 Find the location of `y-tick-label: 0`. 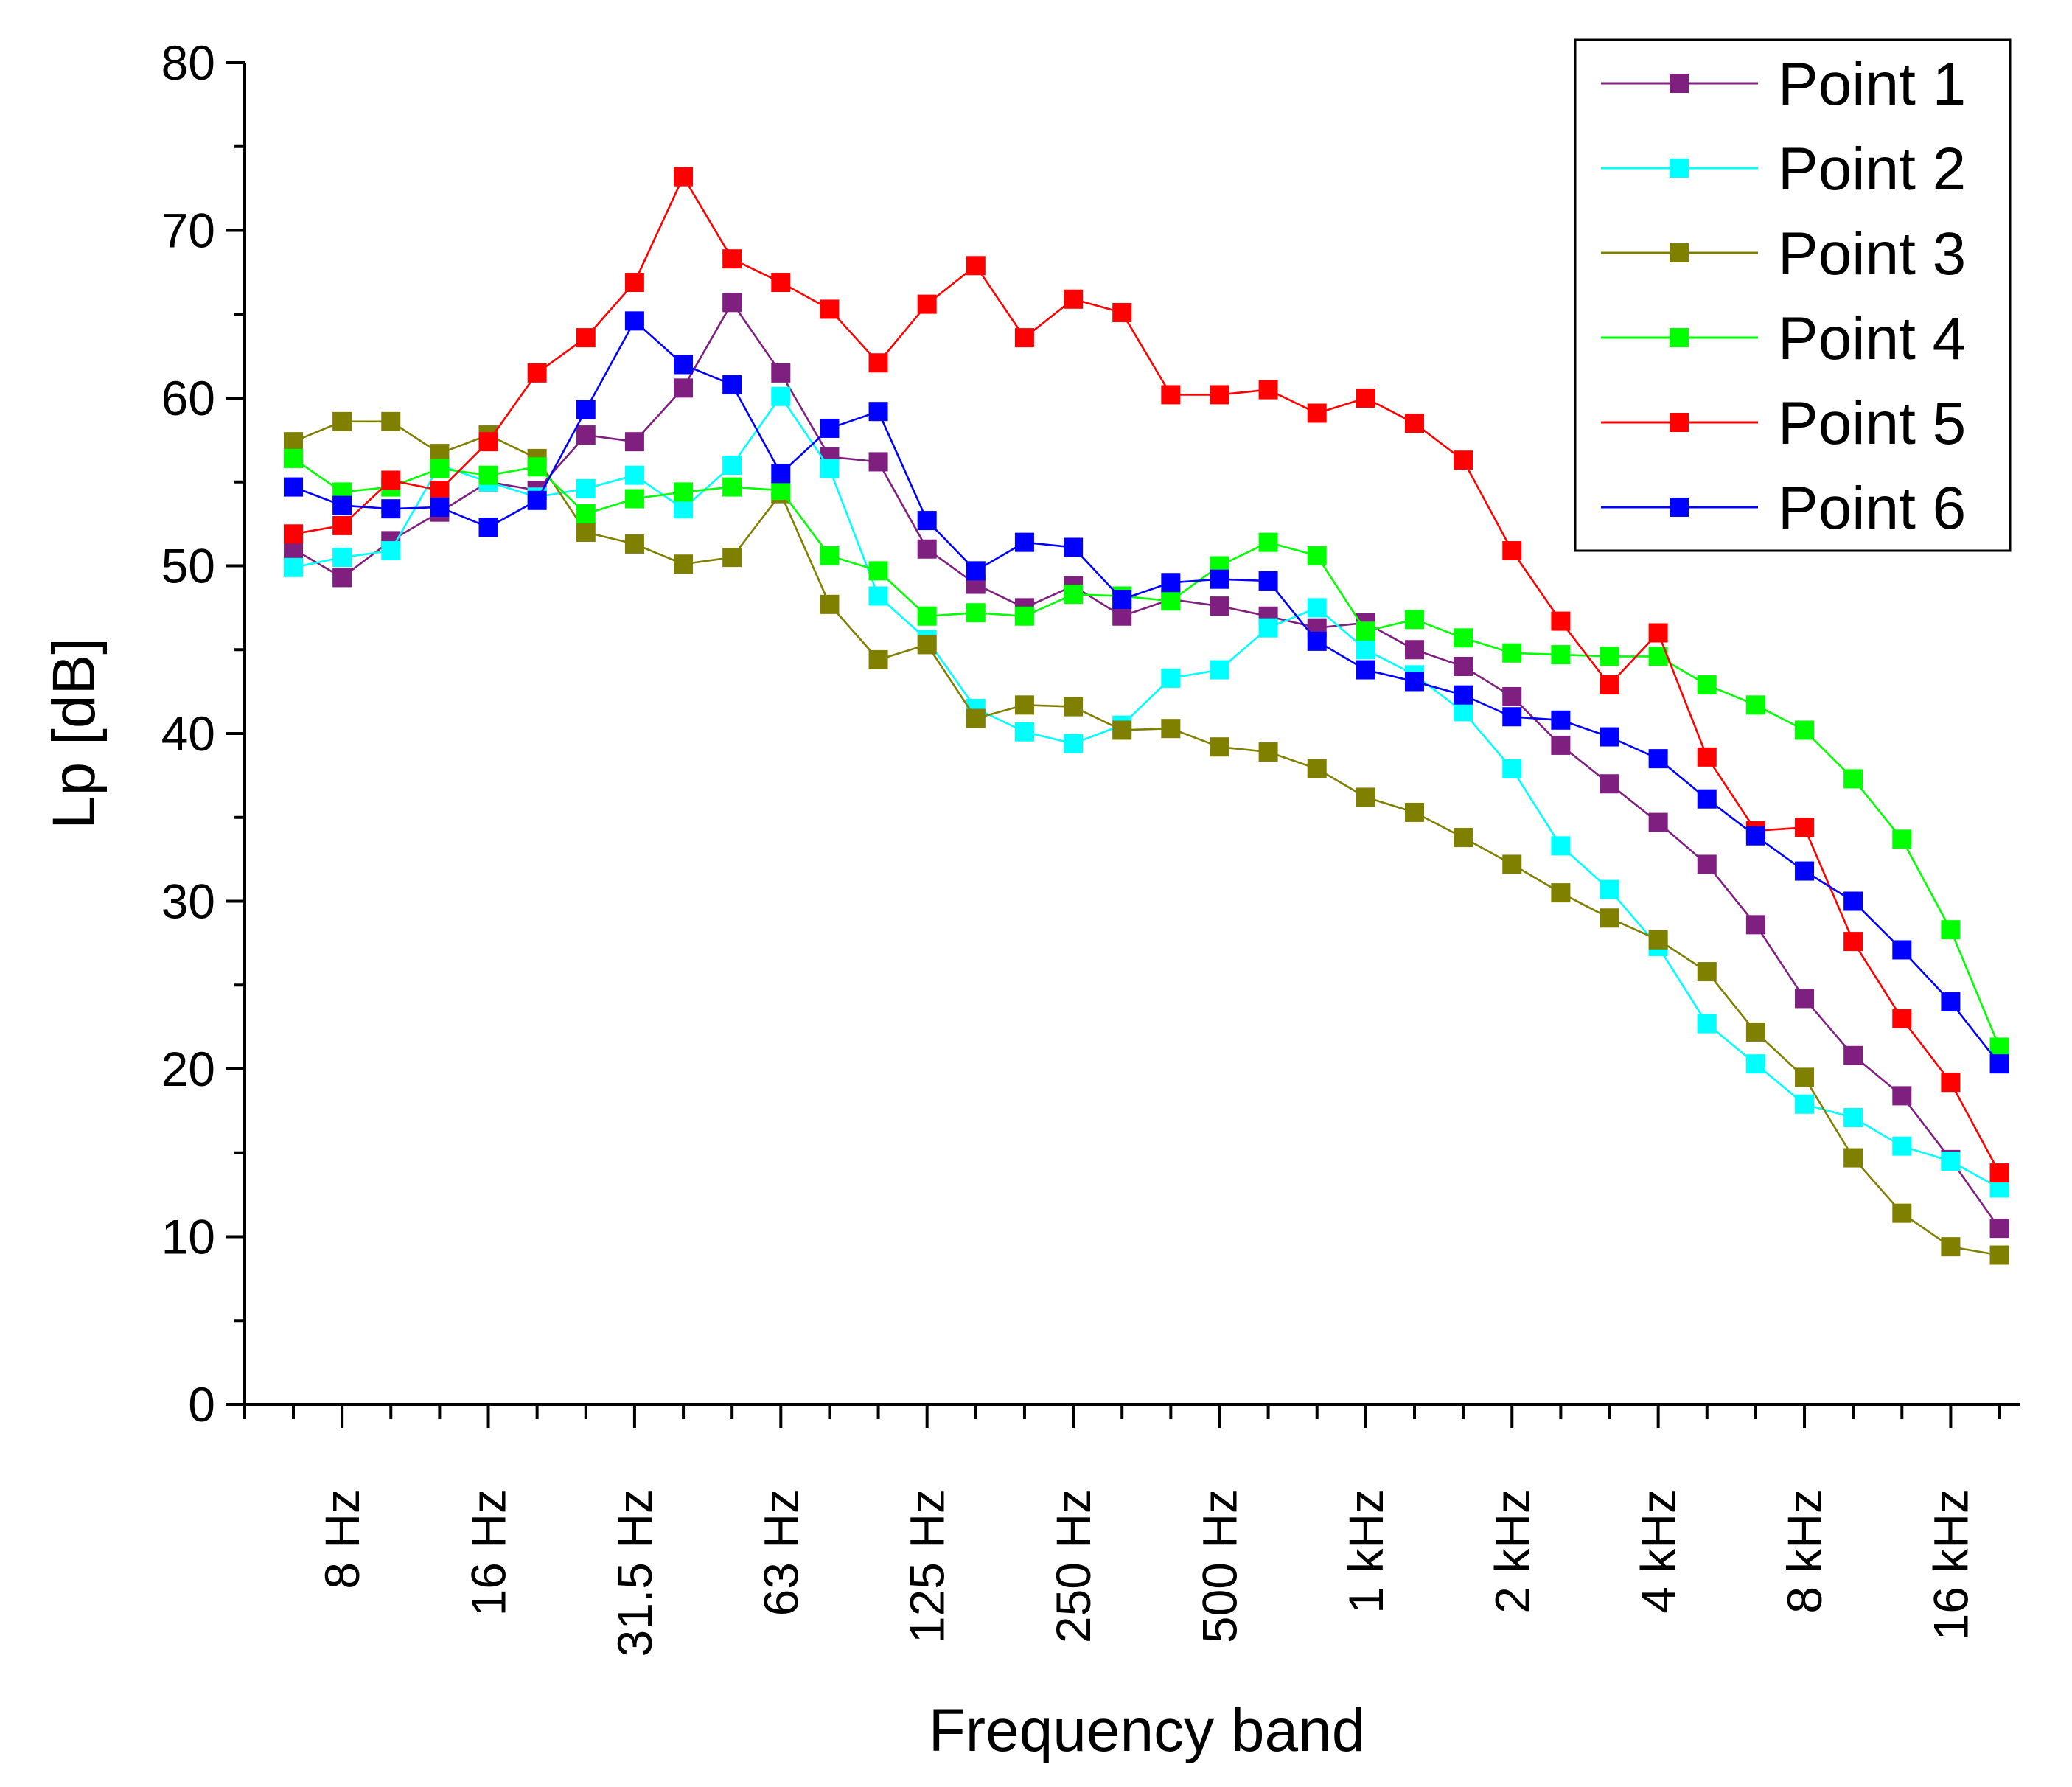

y-tick-label: 0 is located at coordinates (201, 1404).